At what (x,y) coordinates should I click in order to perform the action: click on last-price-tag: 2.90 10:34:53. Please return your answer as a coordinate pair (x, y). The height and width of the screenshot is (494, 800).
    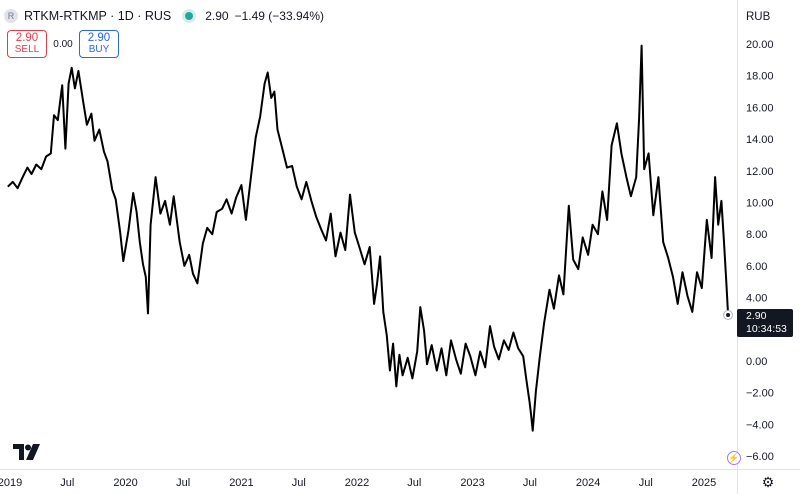
    Looking at the image, I should click on (765, 323).